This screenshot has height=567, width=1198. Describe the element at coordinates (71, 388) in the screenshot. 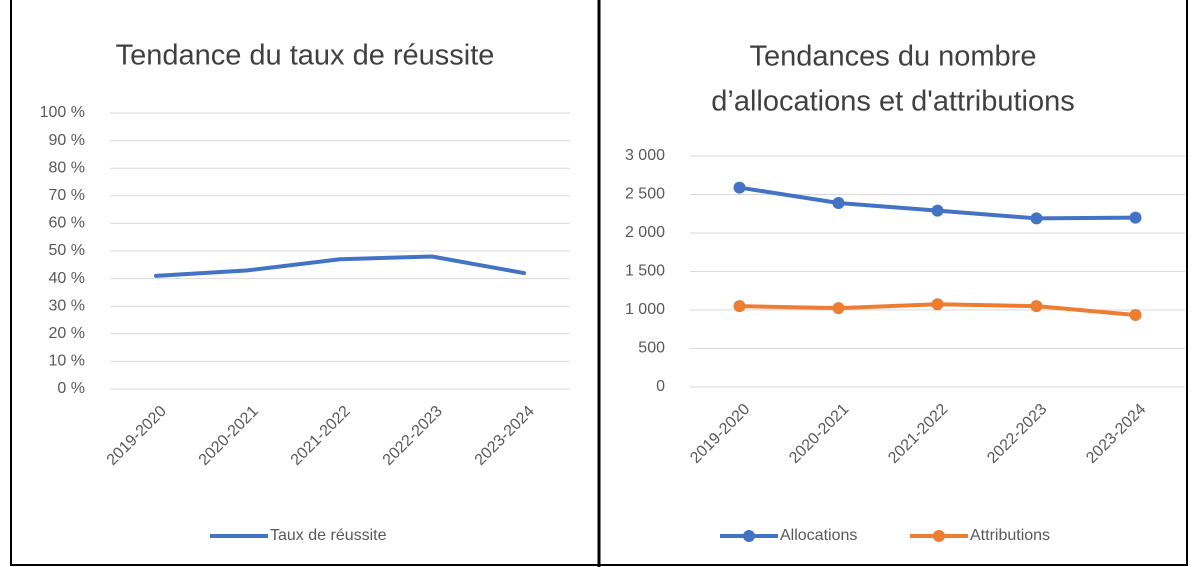

I see `y-tick-label: 0 %` at that location.